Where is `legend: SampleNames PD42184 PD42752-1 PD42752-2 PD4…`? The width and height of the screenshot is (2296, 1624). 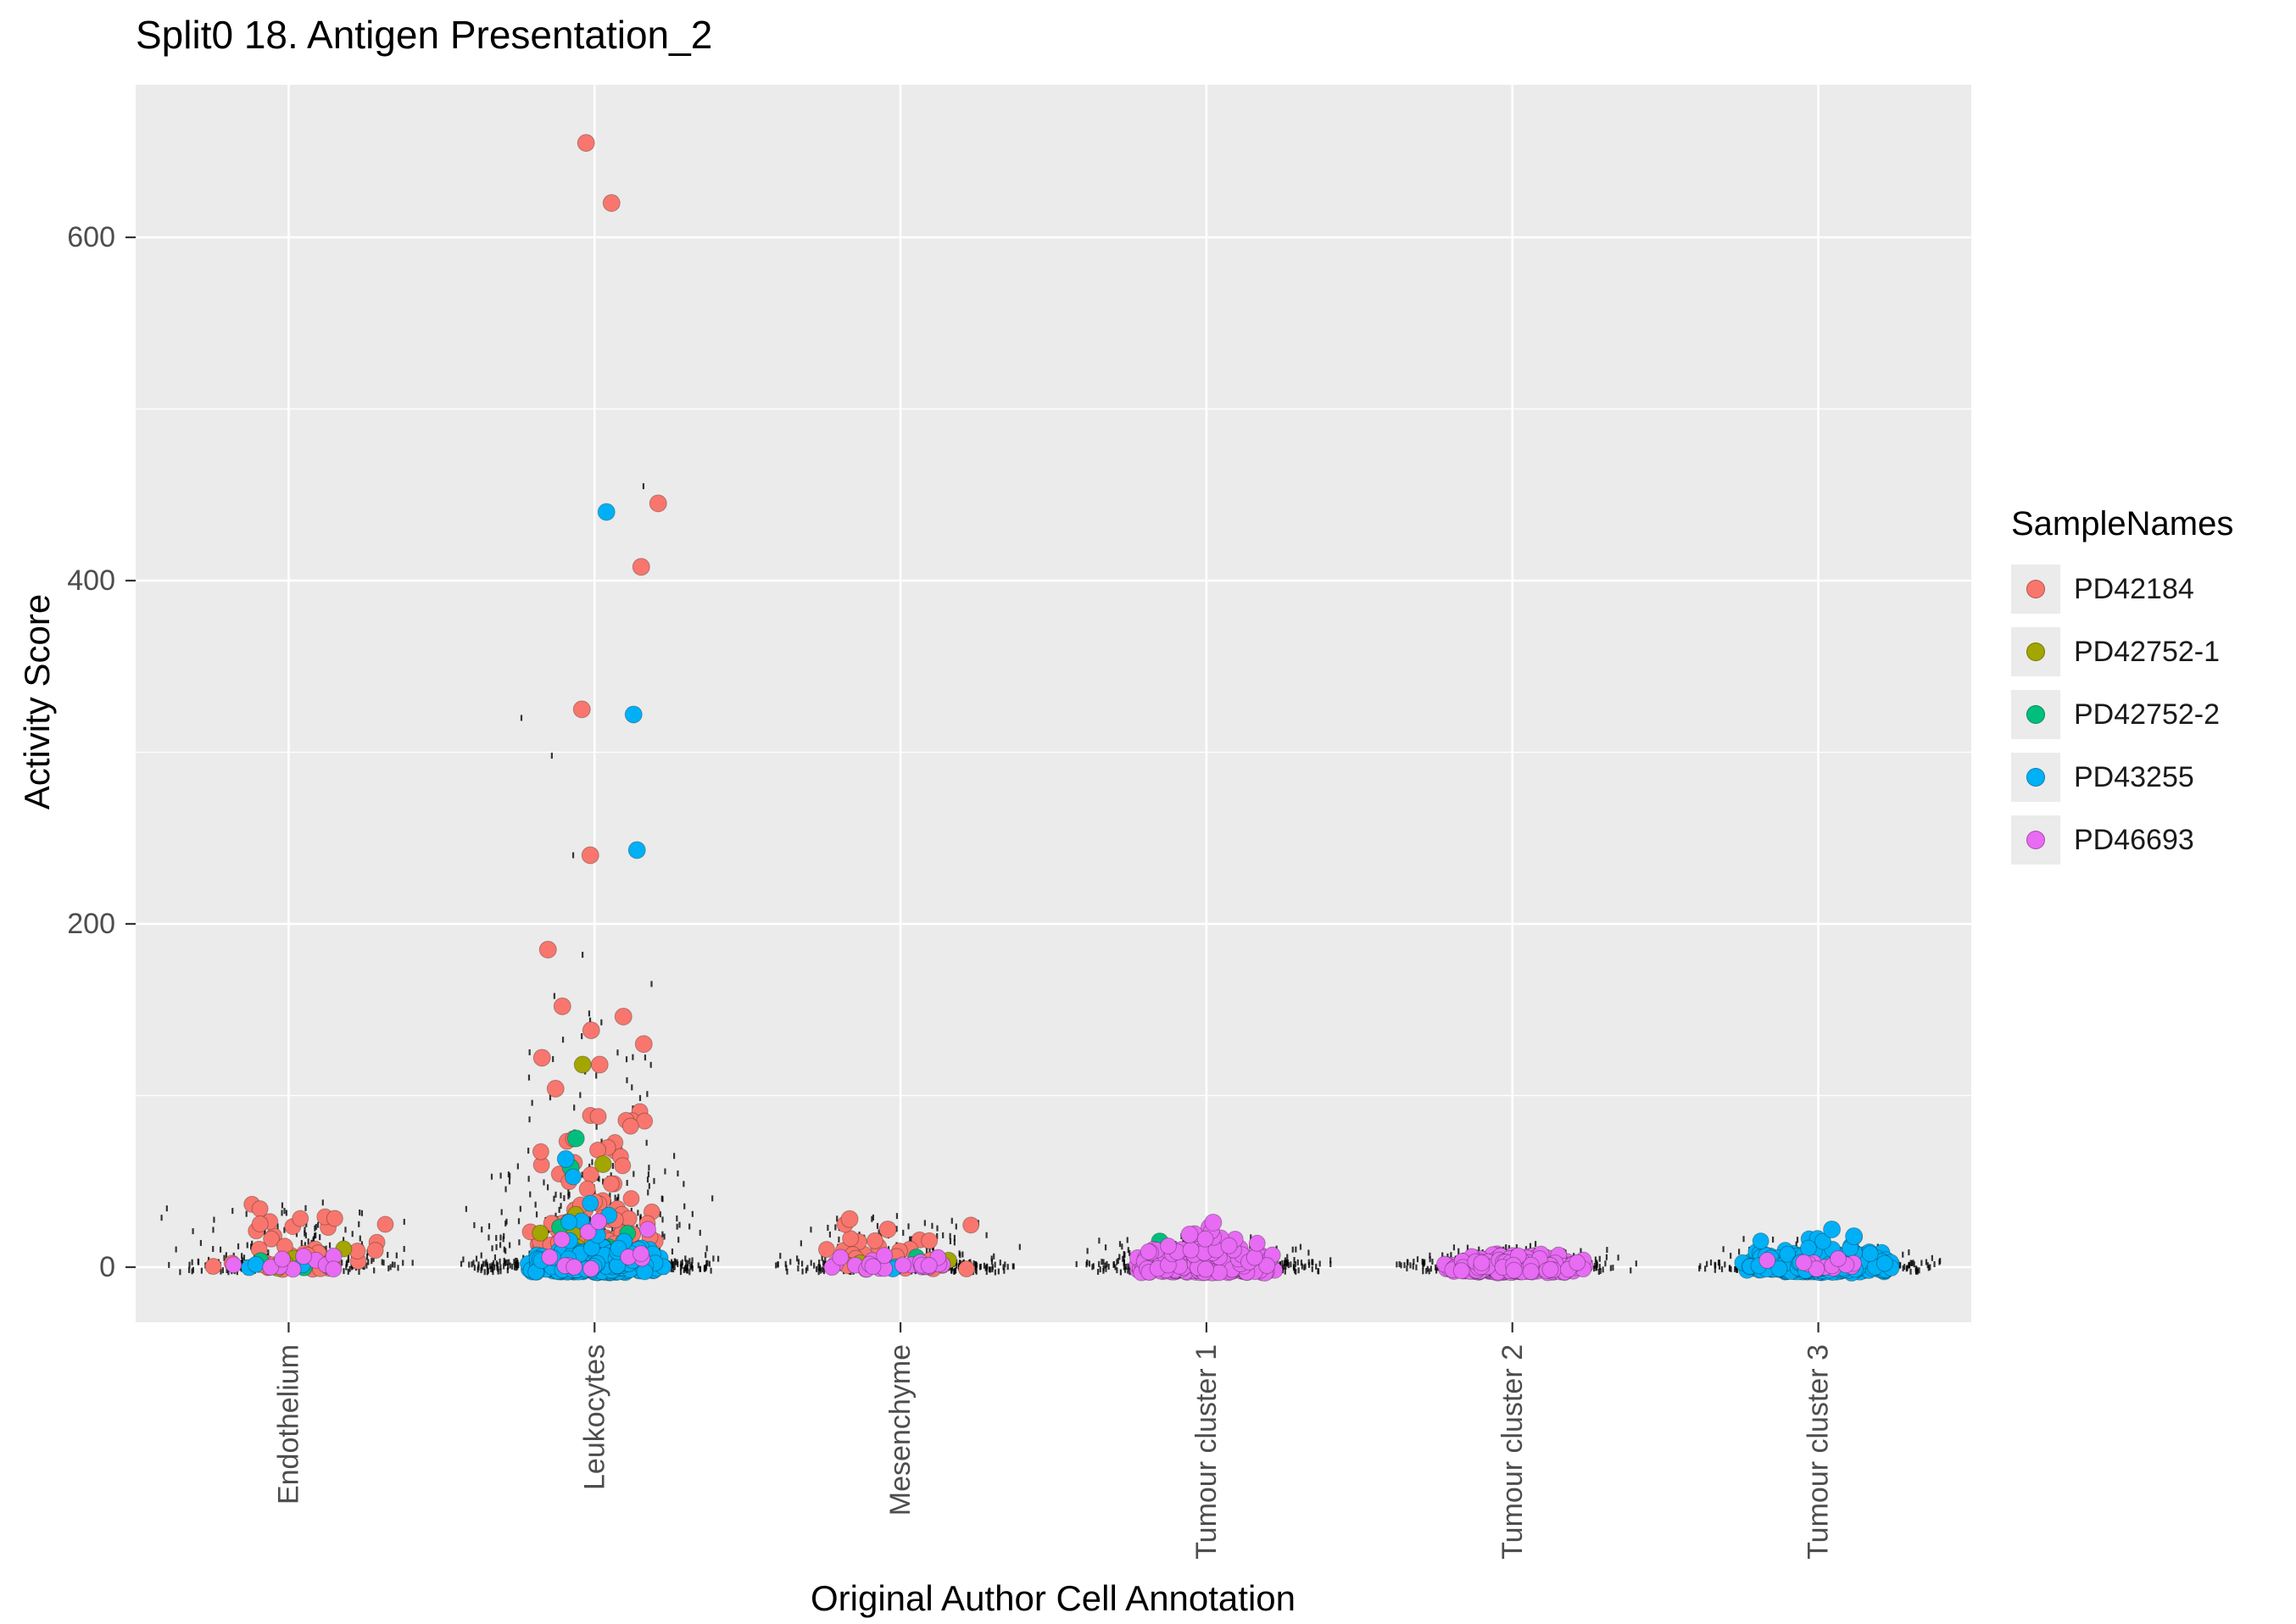 legend: SampleNames PD42184 PD42752-1 PD42752-2 PD4… is located at coordinates (2122, 690).